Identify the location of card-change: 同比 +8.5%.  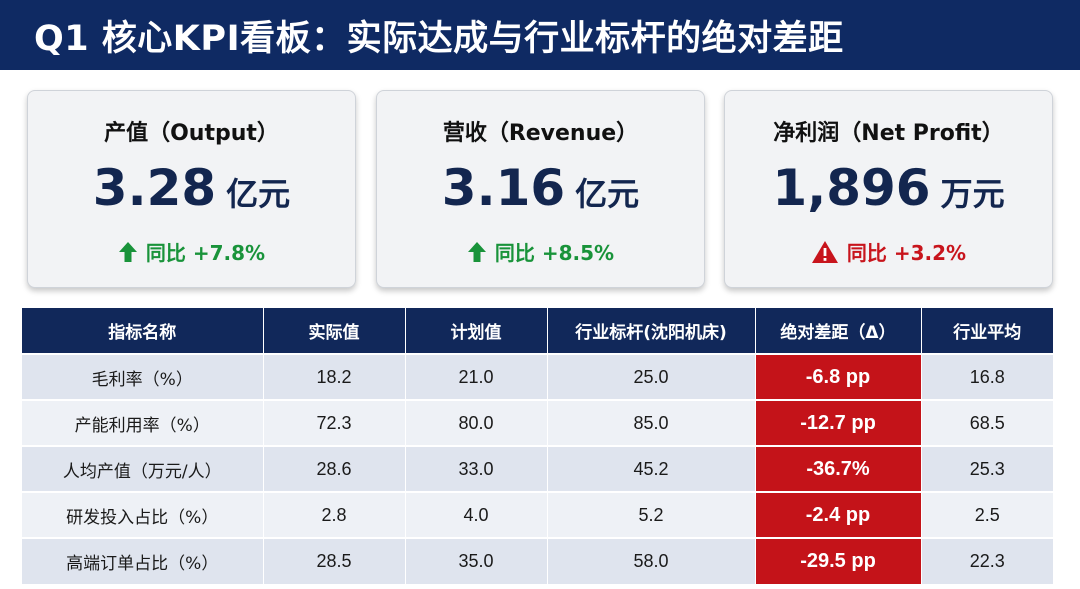
(540, 251).